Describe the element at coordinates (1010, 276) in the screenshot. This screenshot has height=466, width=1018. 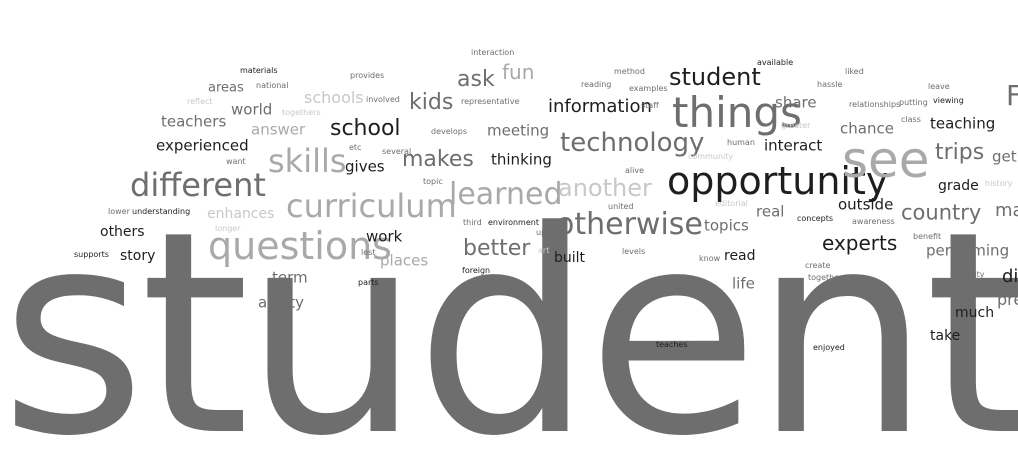
I see `word-di: di` at that location.